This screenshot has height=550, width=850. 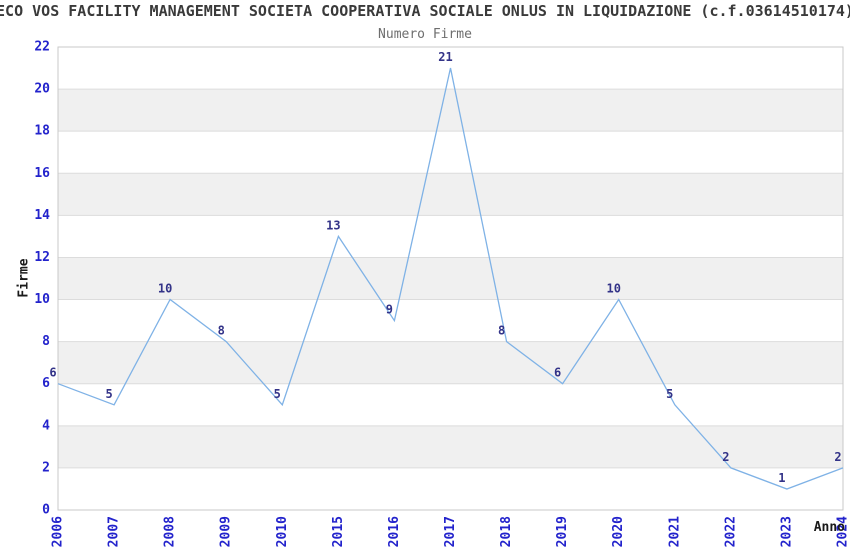 What do you see at coordinates (829, 527) in the screenshot?
I see `x-axis-title: Anno` at bounding box center [829, 527].